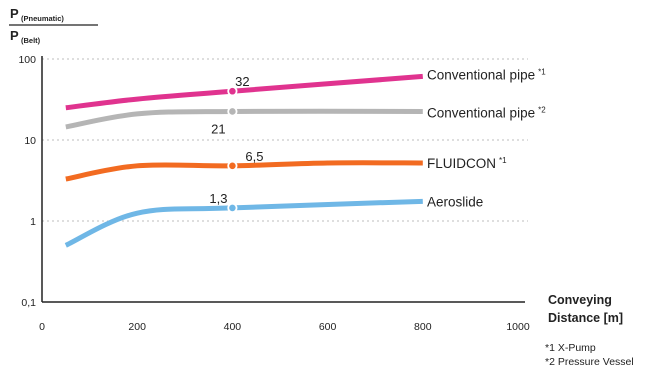  What do you see at coordinates (232, 208) in the screenshot?
I see `marker-aeroslide` at bounding box center [232, 208].